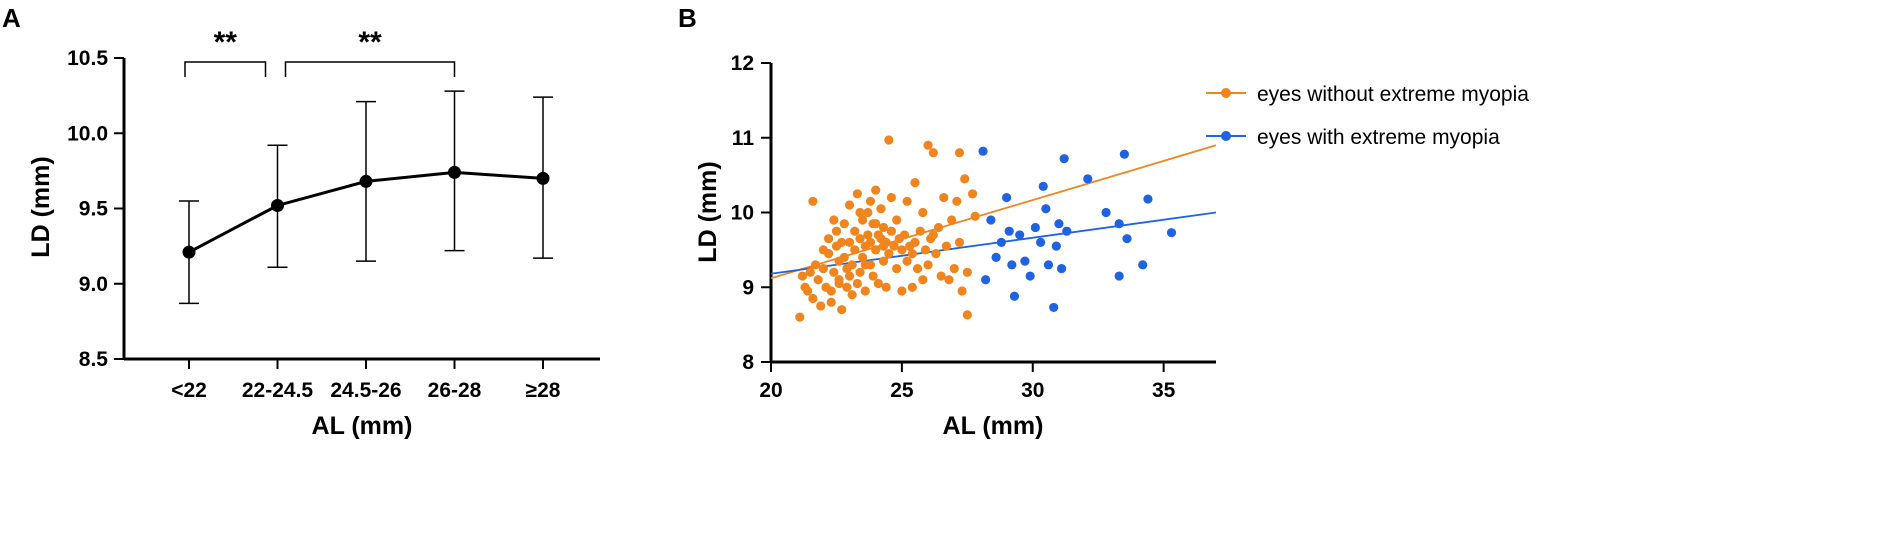 The image size is (1902, 541). I want to click on panel-a-ytick-label: 8.5, so click(94, 359).